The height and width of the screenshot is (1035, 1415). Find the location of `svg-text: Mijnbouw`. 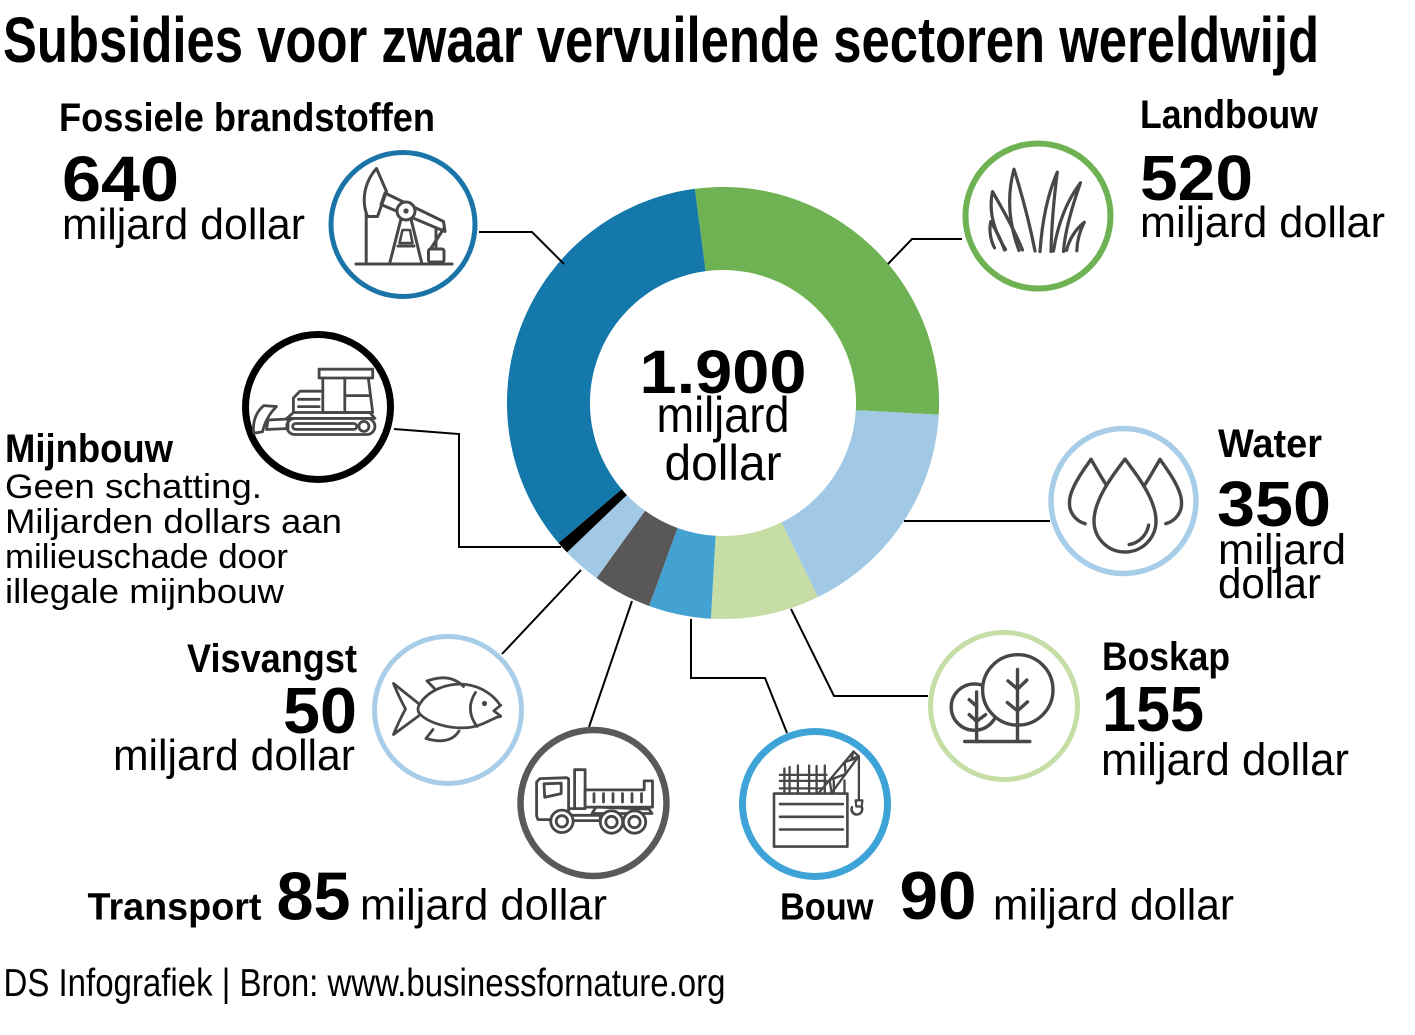

svg-text: Mijnbouw is located at coordinates (89, 449).